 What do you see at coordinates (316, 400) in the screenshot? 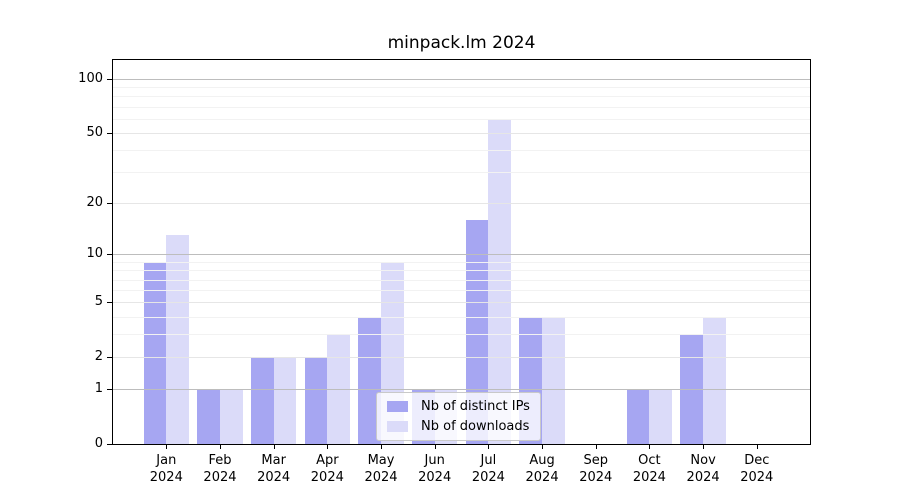
I see `bar-distinct-ips-apr` at bounding box center [316, 400].